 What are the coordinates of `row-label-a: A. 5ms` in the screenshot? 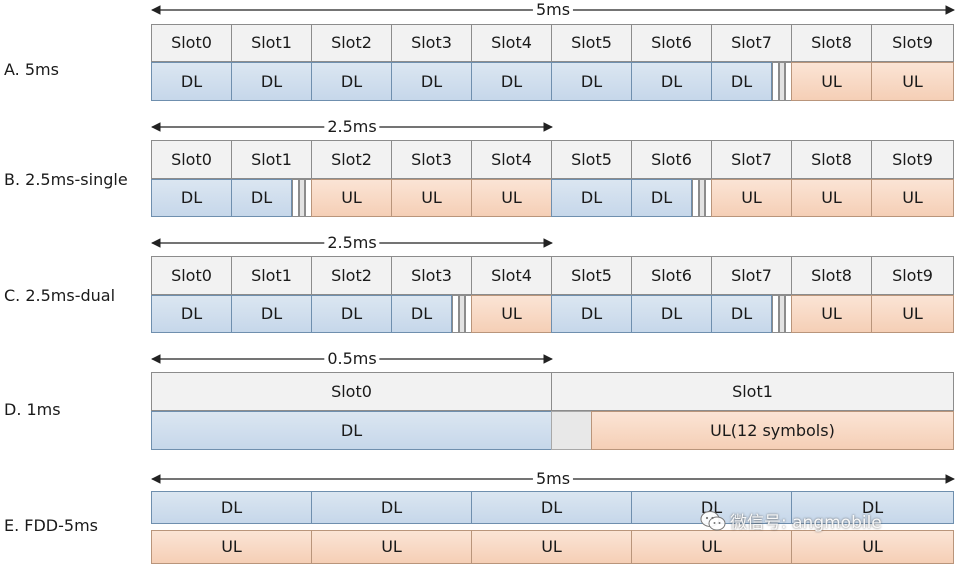 It's located at (31, 69).